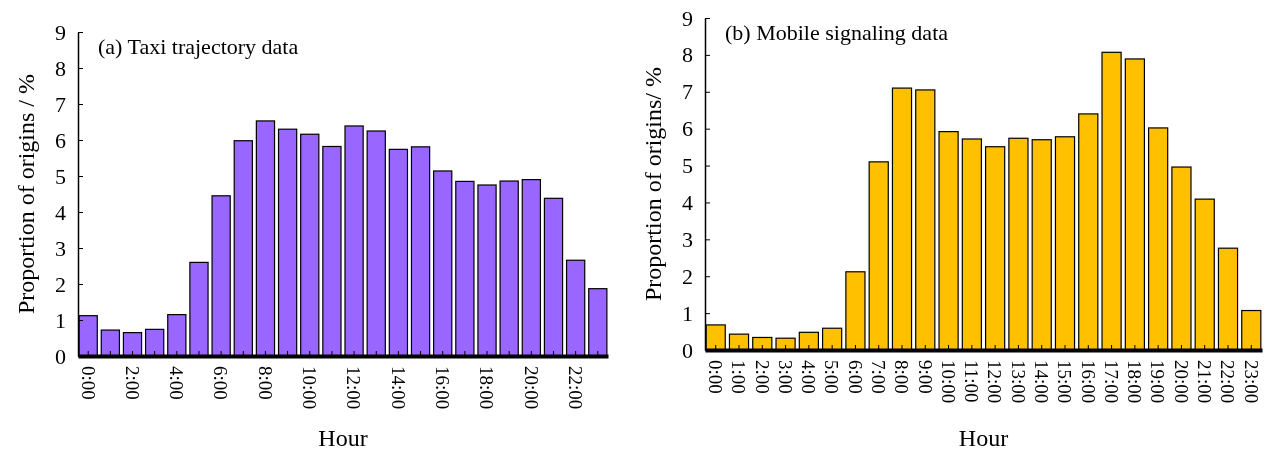 The height and width of the screenshot is (452, 1266). Describe the element at coordinates (1205, 382) in the screenshot. I see `x-tick-label: 21:00` at that location.